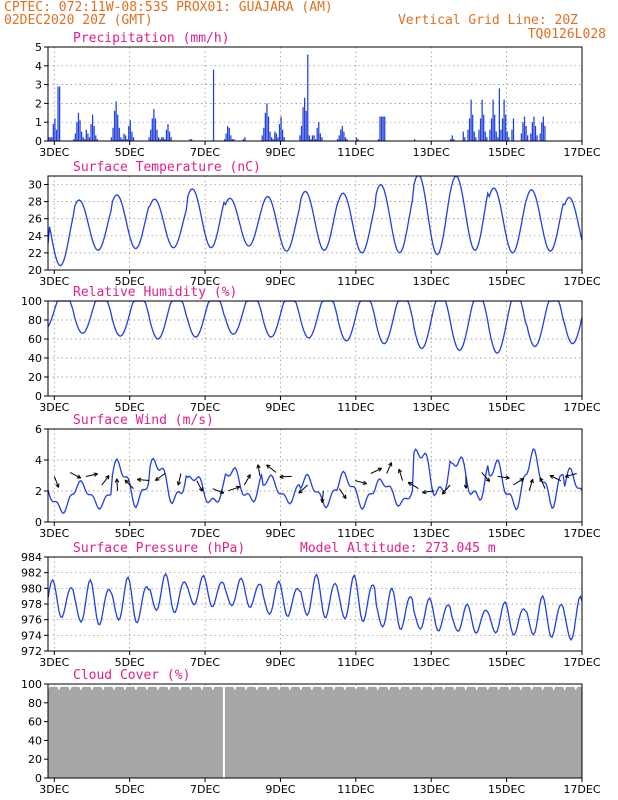 The height and width of the screenshot is (800, 618). What do you see at coordinates (31, 301) in the screenshot?
I see `y-tick-label: 100` at bounding box center [31, 301].